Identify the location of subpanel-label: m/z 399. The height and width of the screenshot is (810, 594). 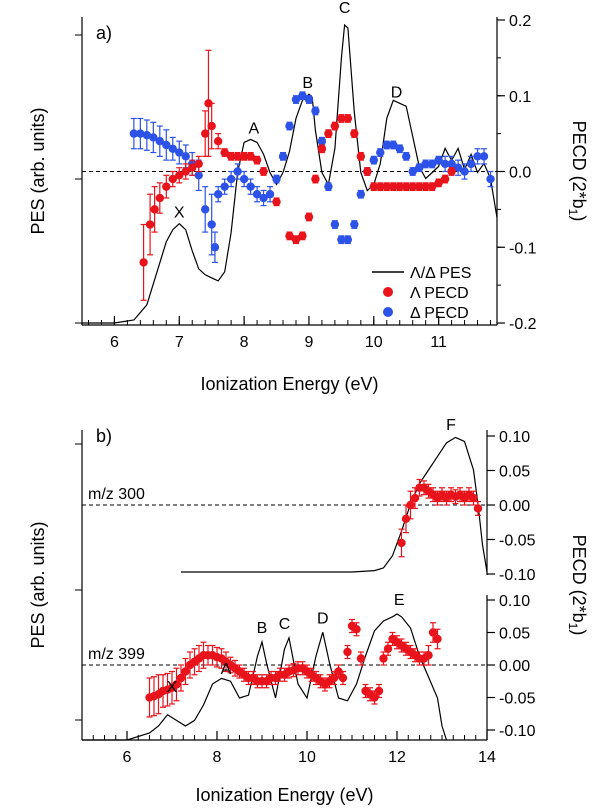
(116, 654).